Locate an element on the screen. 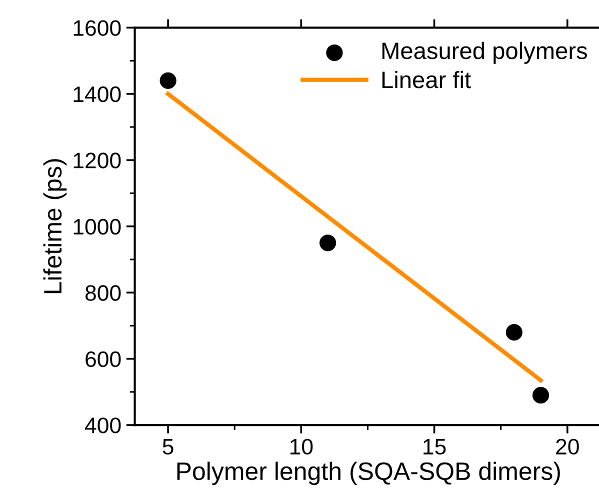 The image size is (599, 503). x-tick-label: 10 is located at coordinates (301, 446).